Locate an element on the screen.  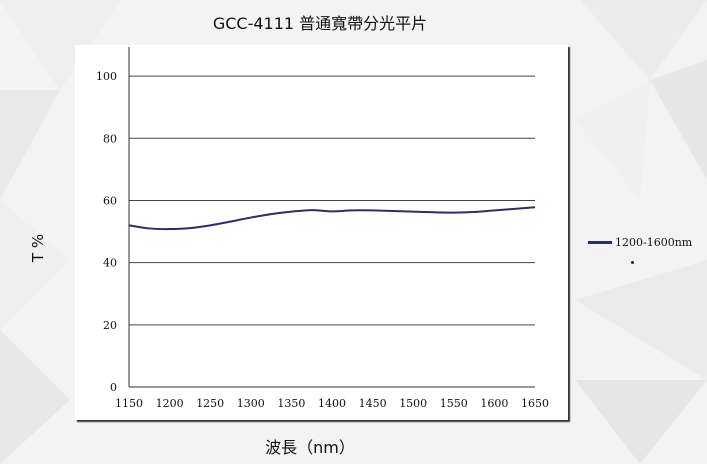
x-tick-label-1150: 1150 is located at coordinates (129, 403).